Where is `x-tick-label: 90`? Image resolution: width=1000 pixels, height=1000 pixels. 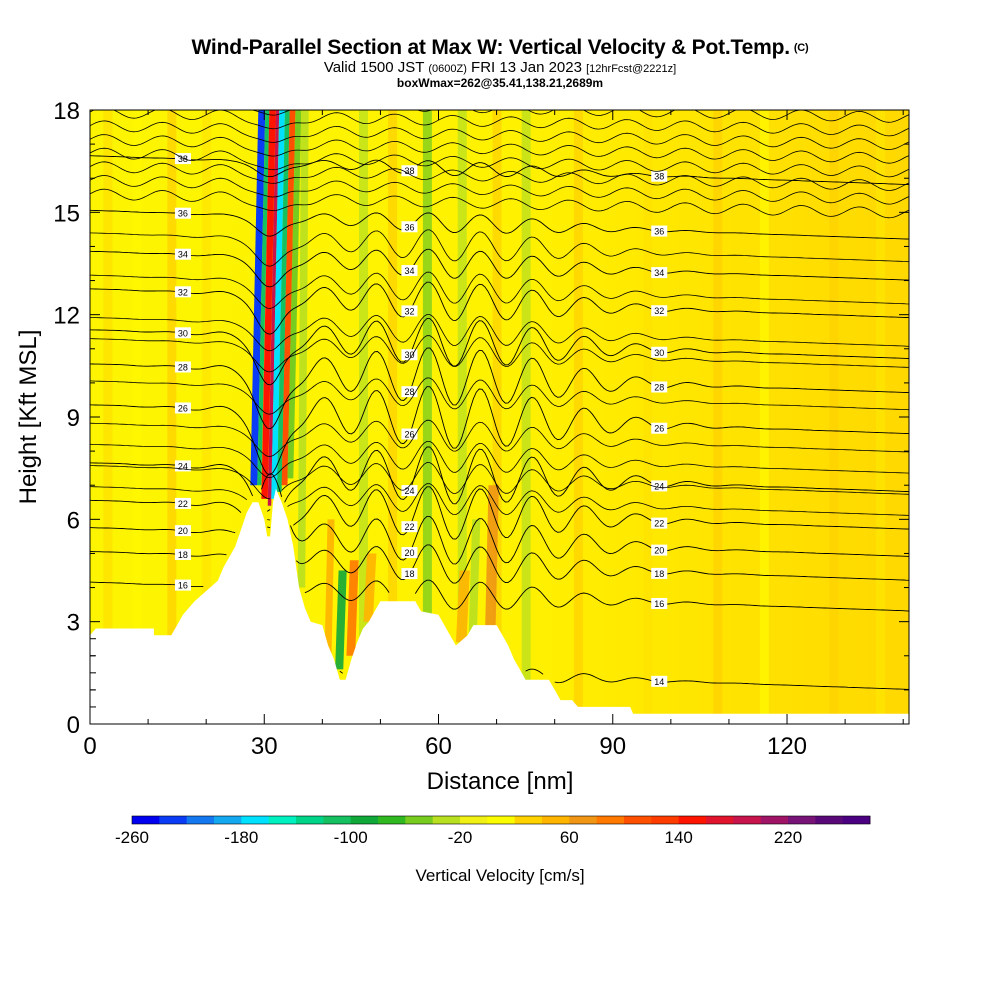
x-tick-label: 90 is located at coordinates (612, 746).